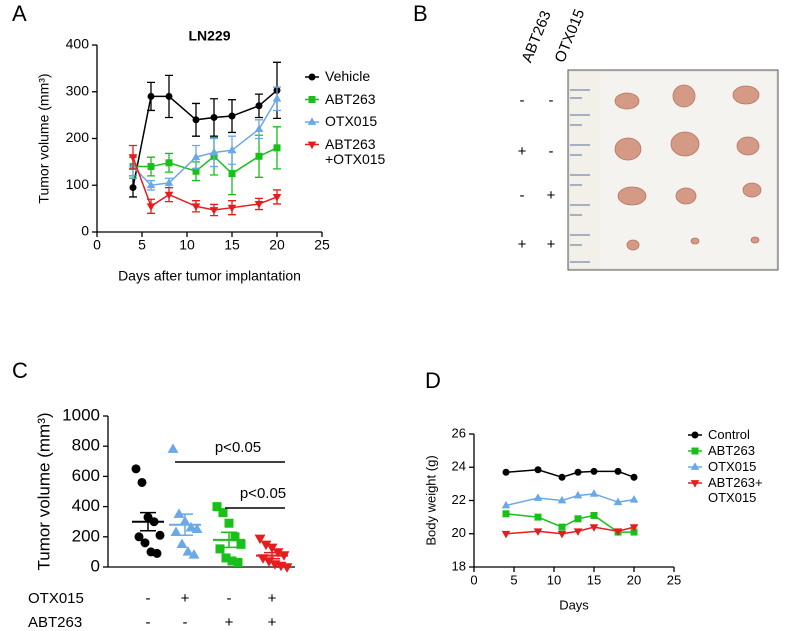 The width and height of the screenshot is (791, 631). Describe the element at coordinates (86, 475) in the screenshot. I see `y-tick-label: 600` at that location.